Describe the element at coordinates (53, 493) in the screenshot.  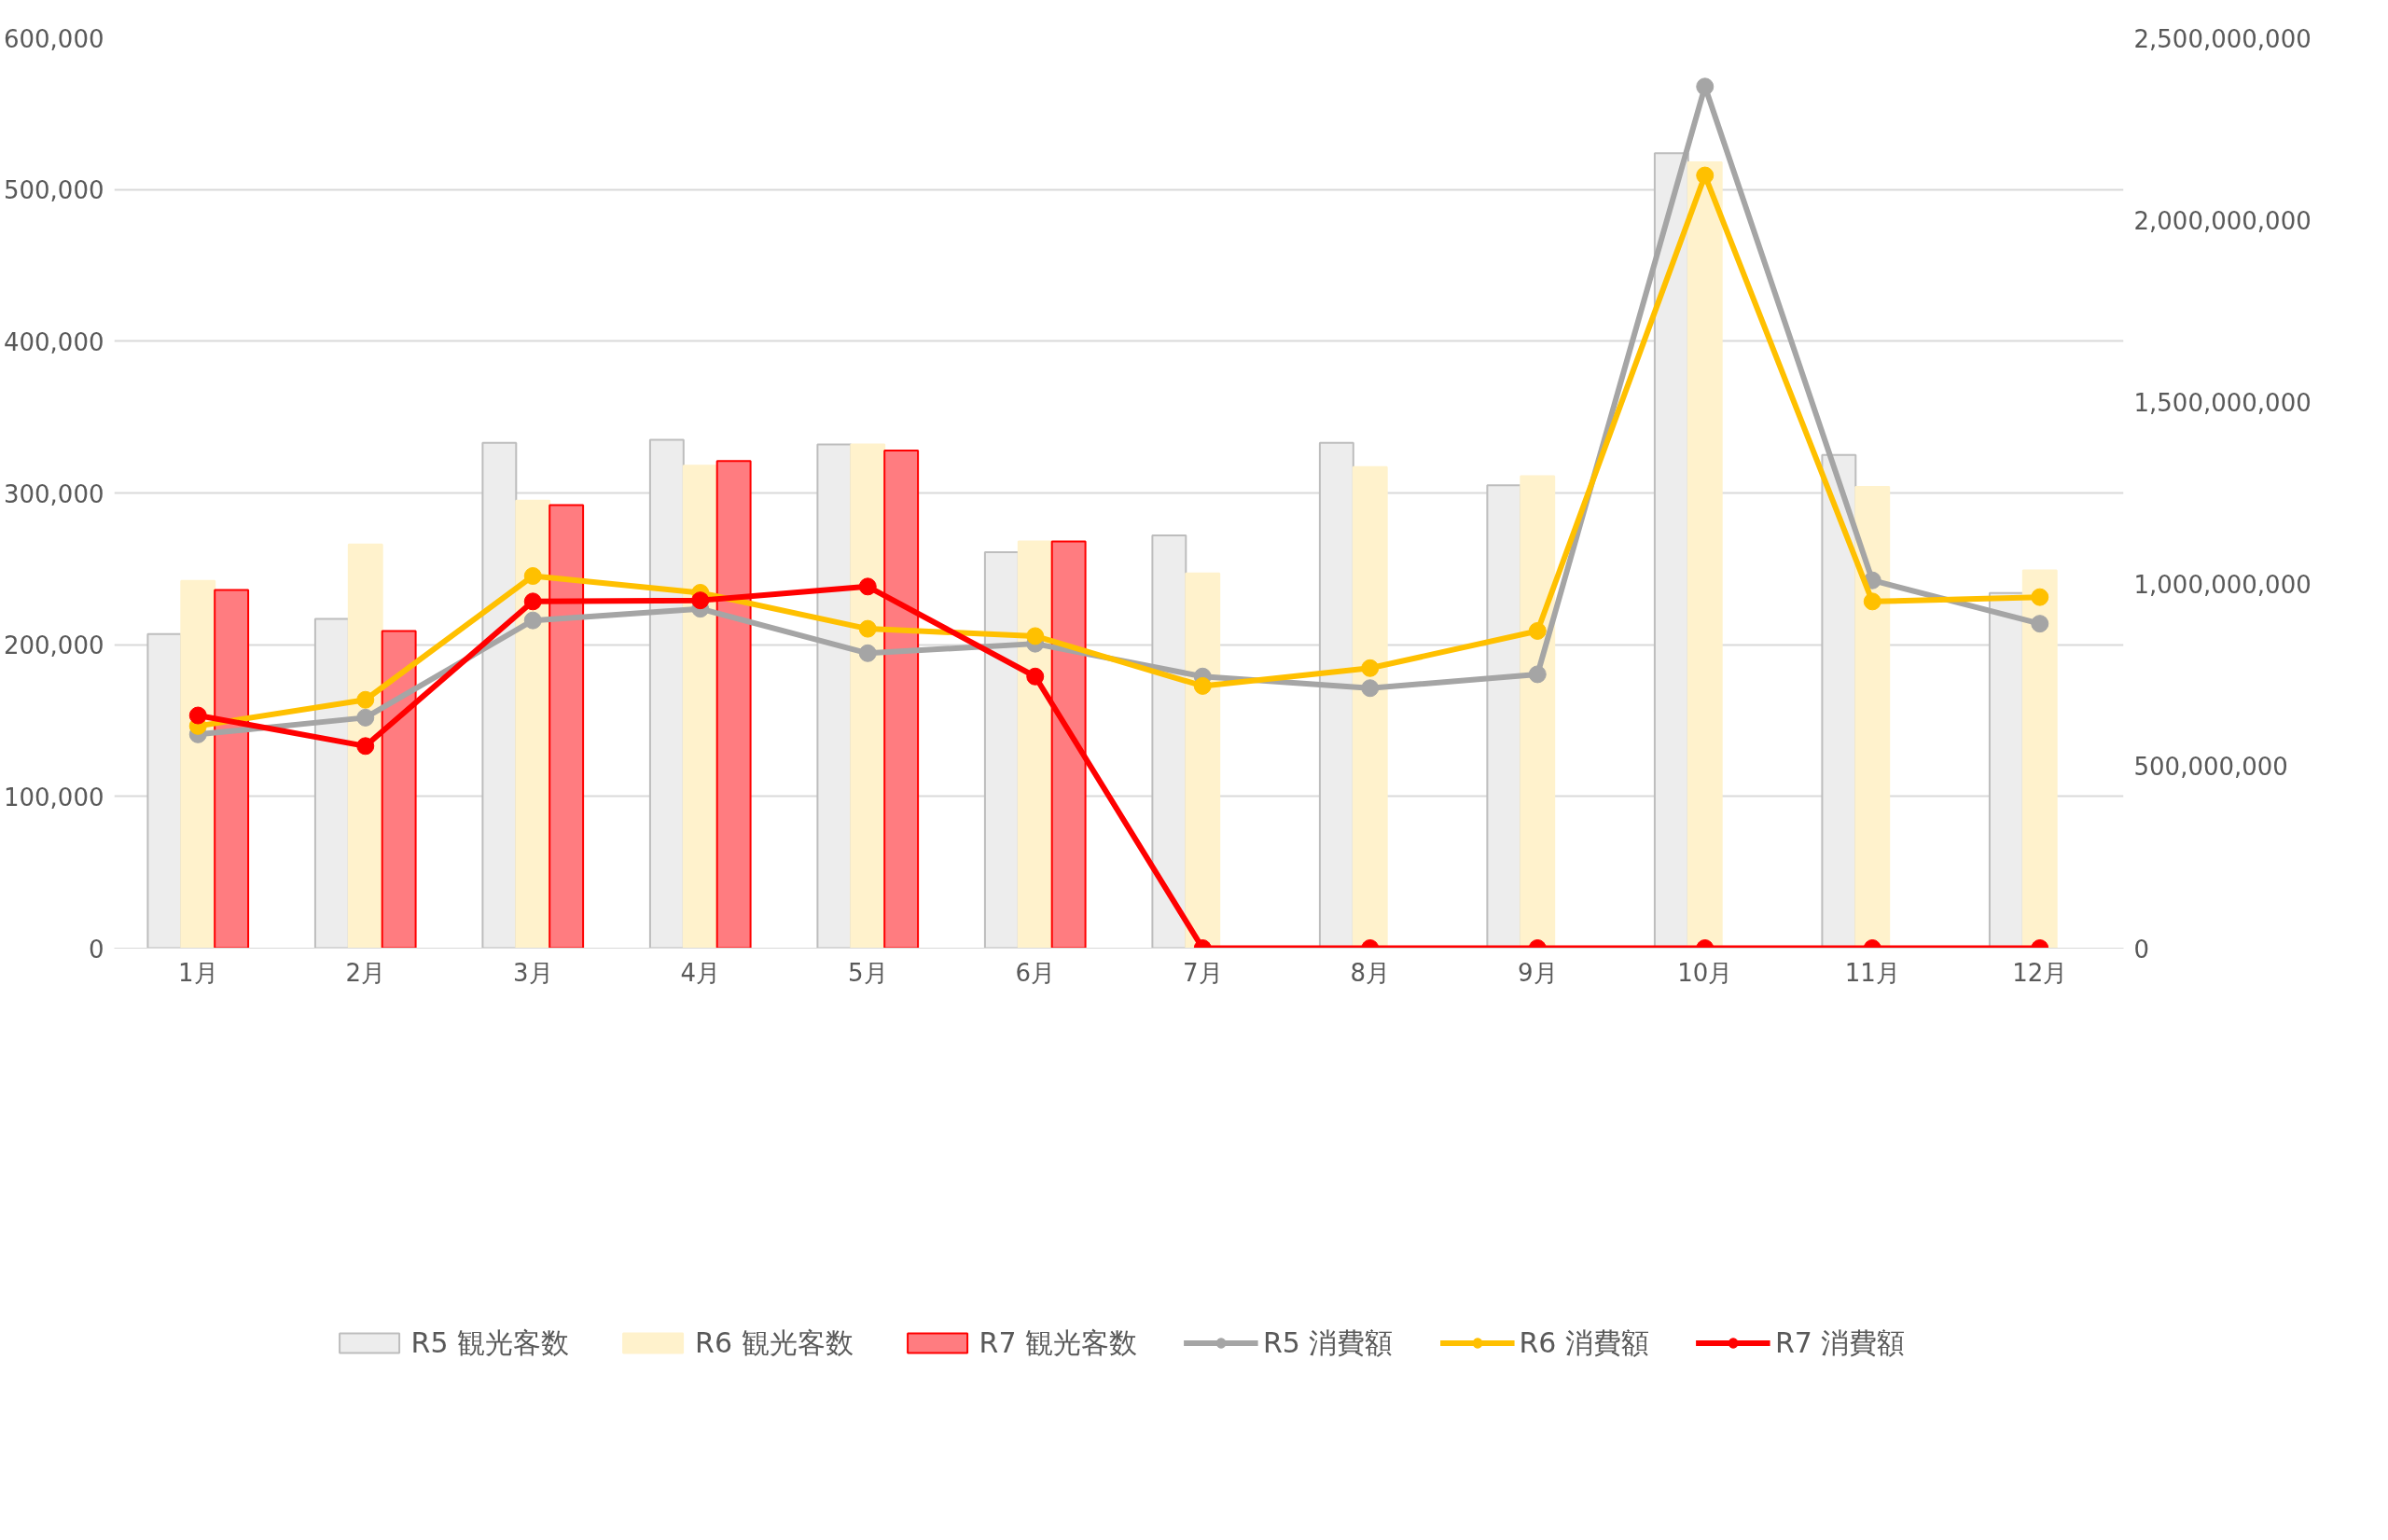
I see `y-tick-label: 300,000` at that location.